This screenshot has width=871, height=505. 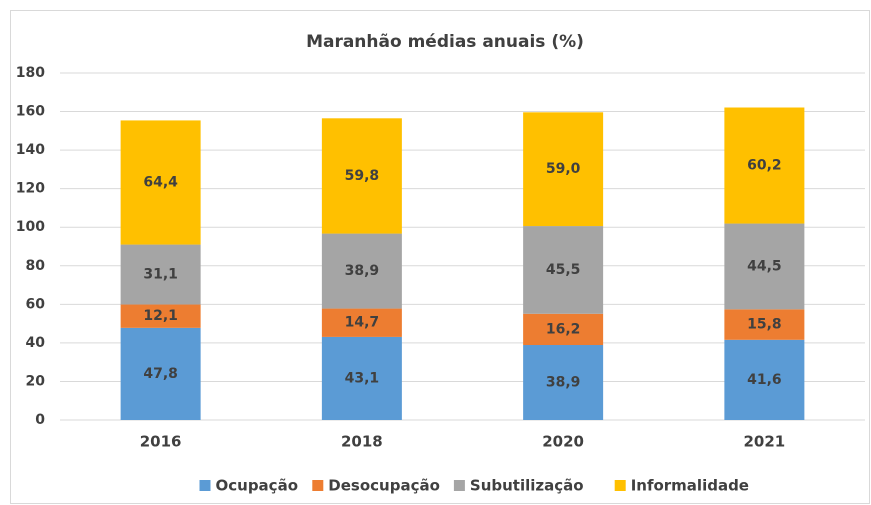 I want to click on y-tick-label: 20, so click(x=36, y=381).